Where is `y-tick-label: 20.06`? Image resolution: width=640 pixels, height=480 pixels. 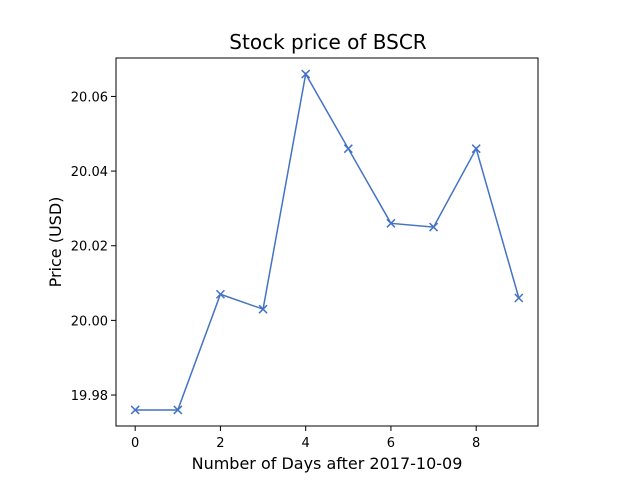 y-tick-label: 20.06 is located at coordinates (89, 97).